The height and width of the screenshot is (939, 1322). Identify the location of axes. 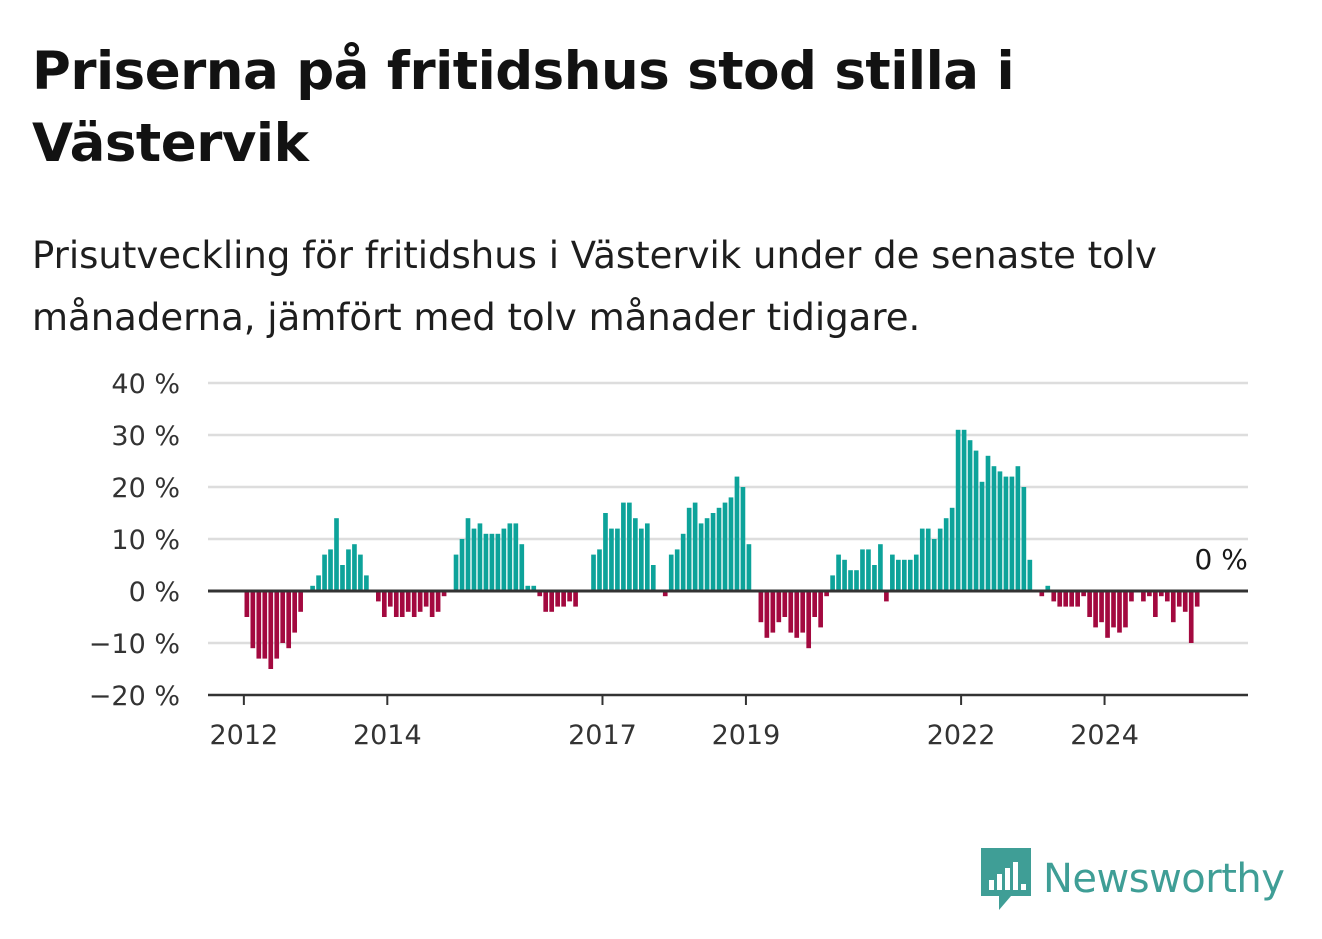
(728, 643).